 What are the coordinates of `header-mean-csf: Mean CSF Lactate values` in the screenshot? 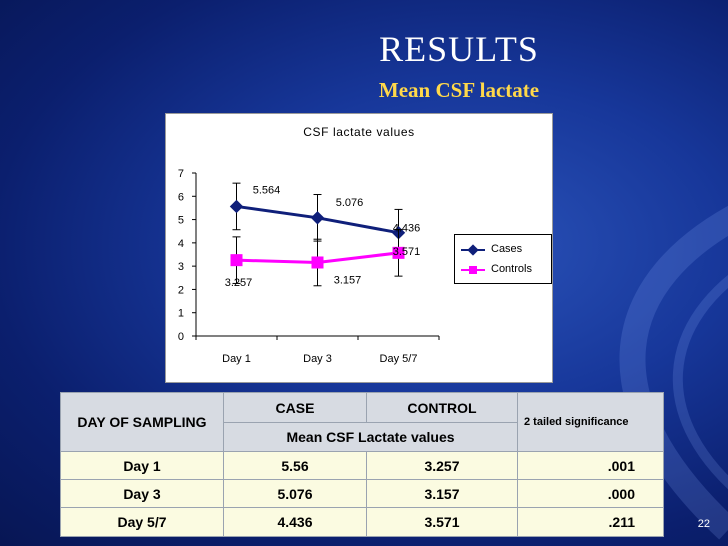 It's located at (370, 437).